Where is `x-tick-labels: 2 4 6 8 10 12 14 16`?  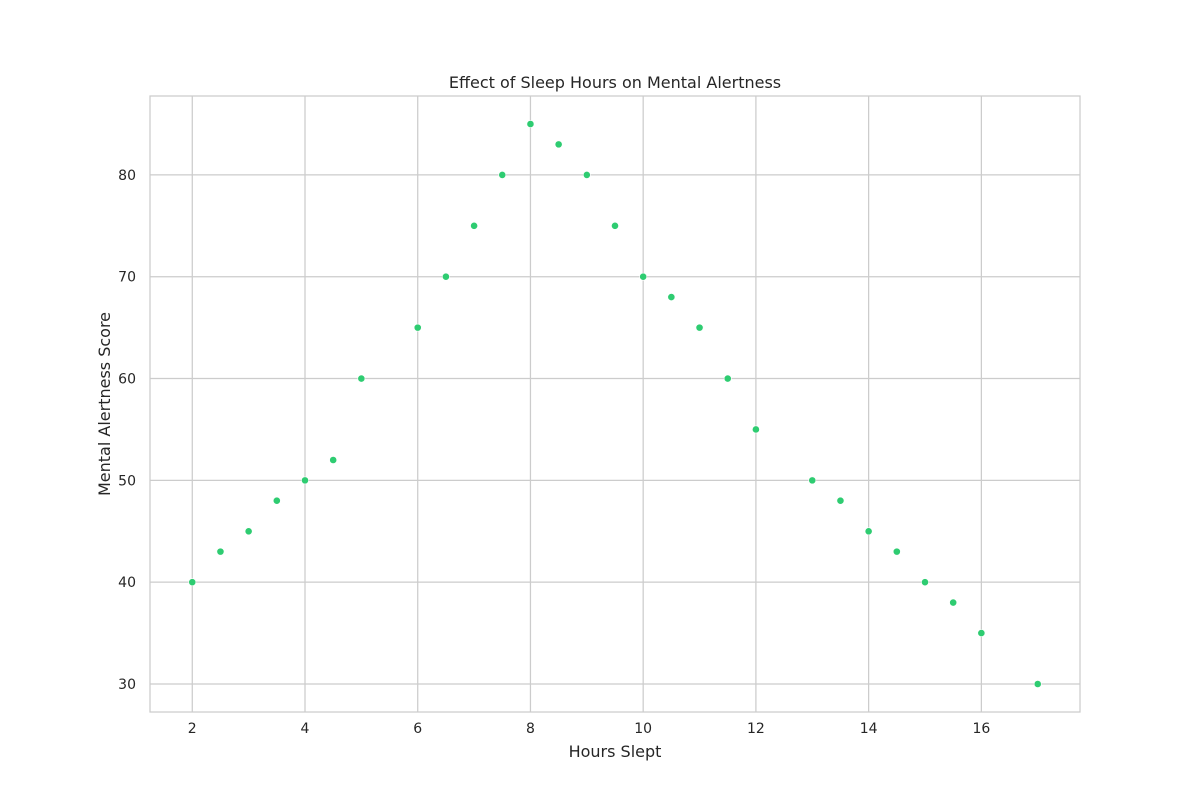 x-tick-labels: 2 4 6 8 10 12 14 16 is located at coordinates (589, 729).